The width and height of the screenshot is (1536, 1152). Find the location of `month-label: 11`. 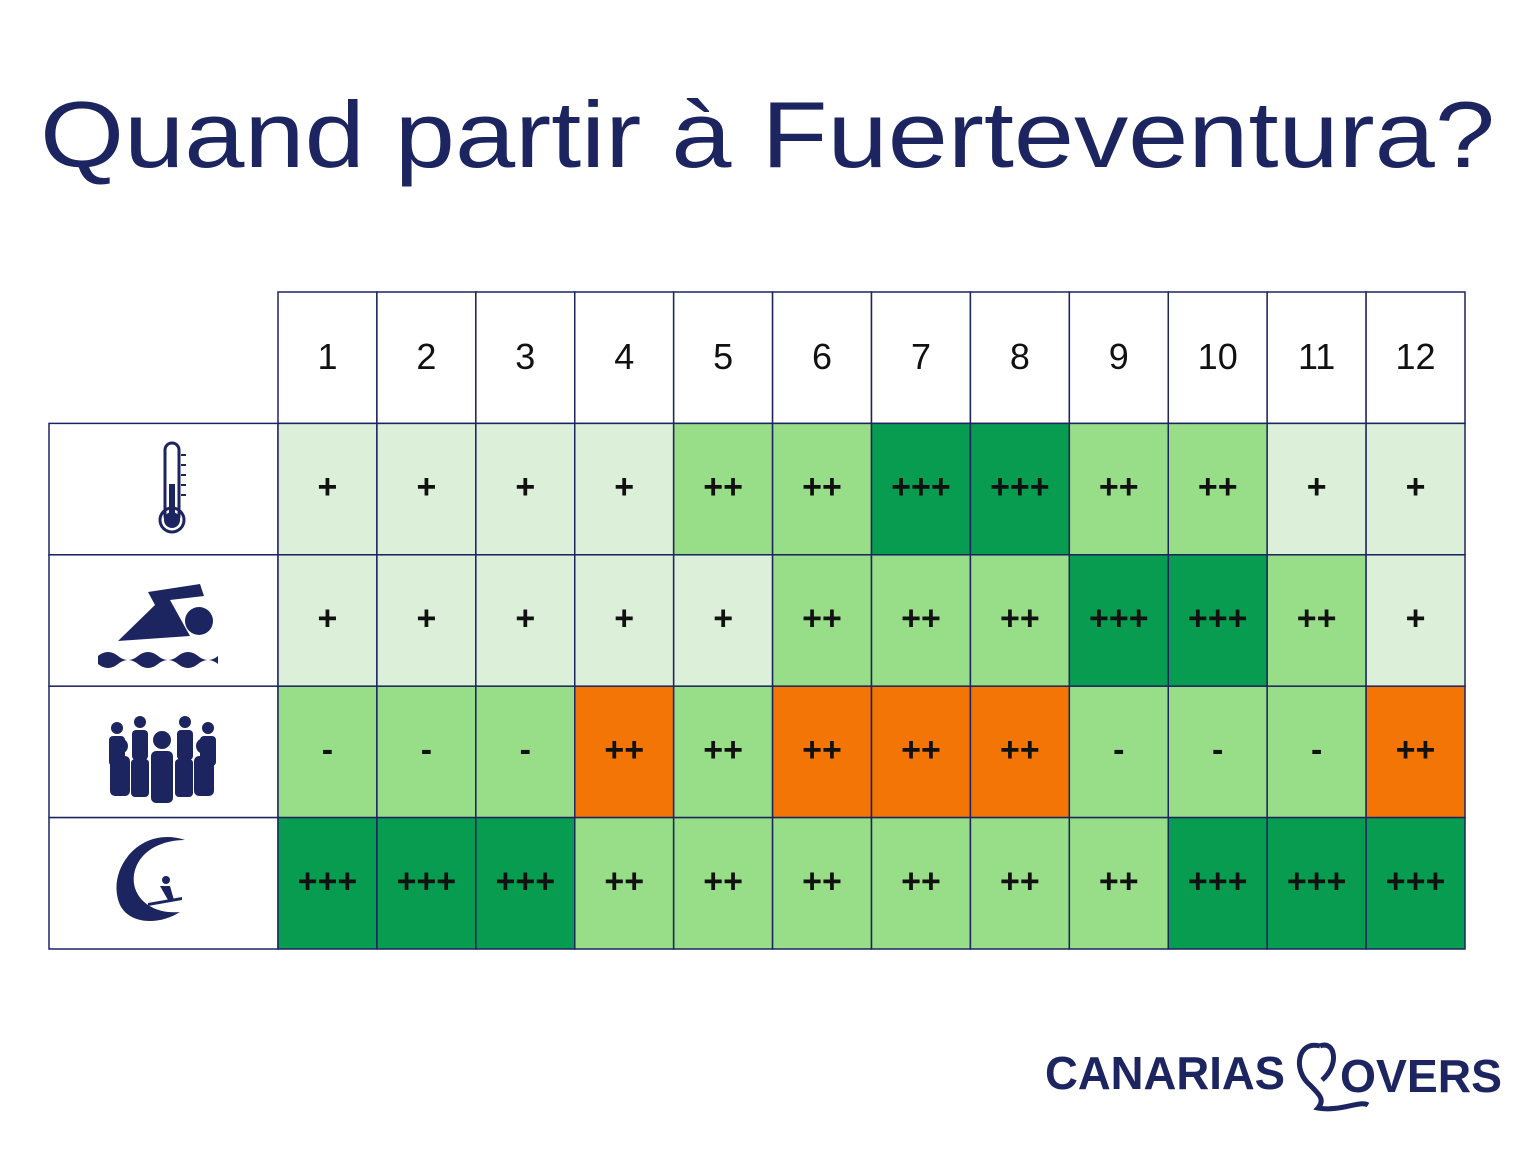

month-label: 11 is located at coordinates (1316, 356).